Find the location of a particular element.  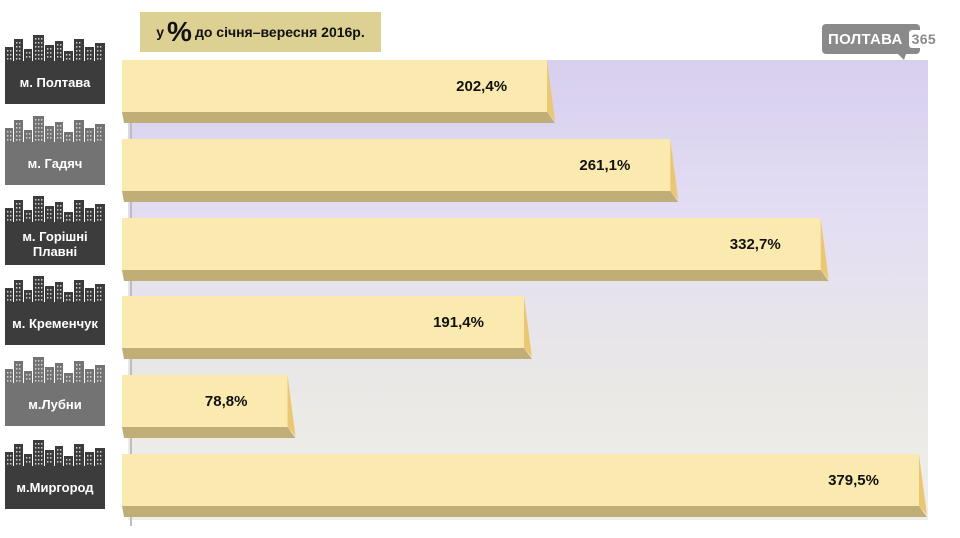

city-tile-kremenchuk: м. Кременчук is located at coordinates (55, 310).